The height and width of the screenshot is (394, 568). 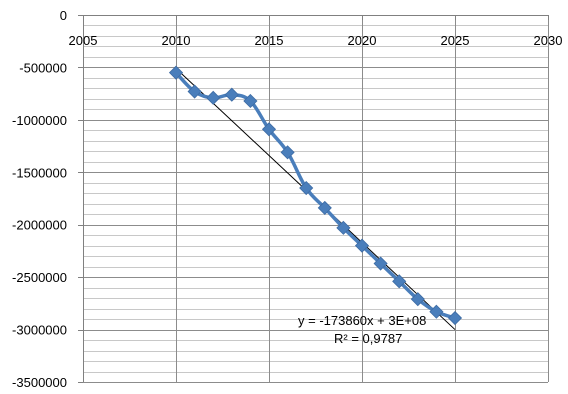 What do you see at coordinates (362, 40) in the screenshot?
I see `x-tick-label: 2020` at bounding box center [362, 40].